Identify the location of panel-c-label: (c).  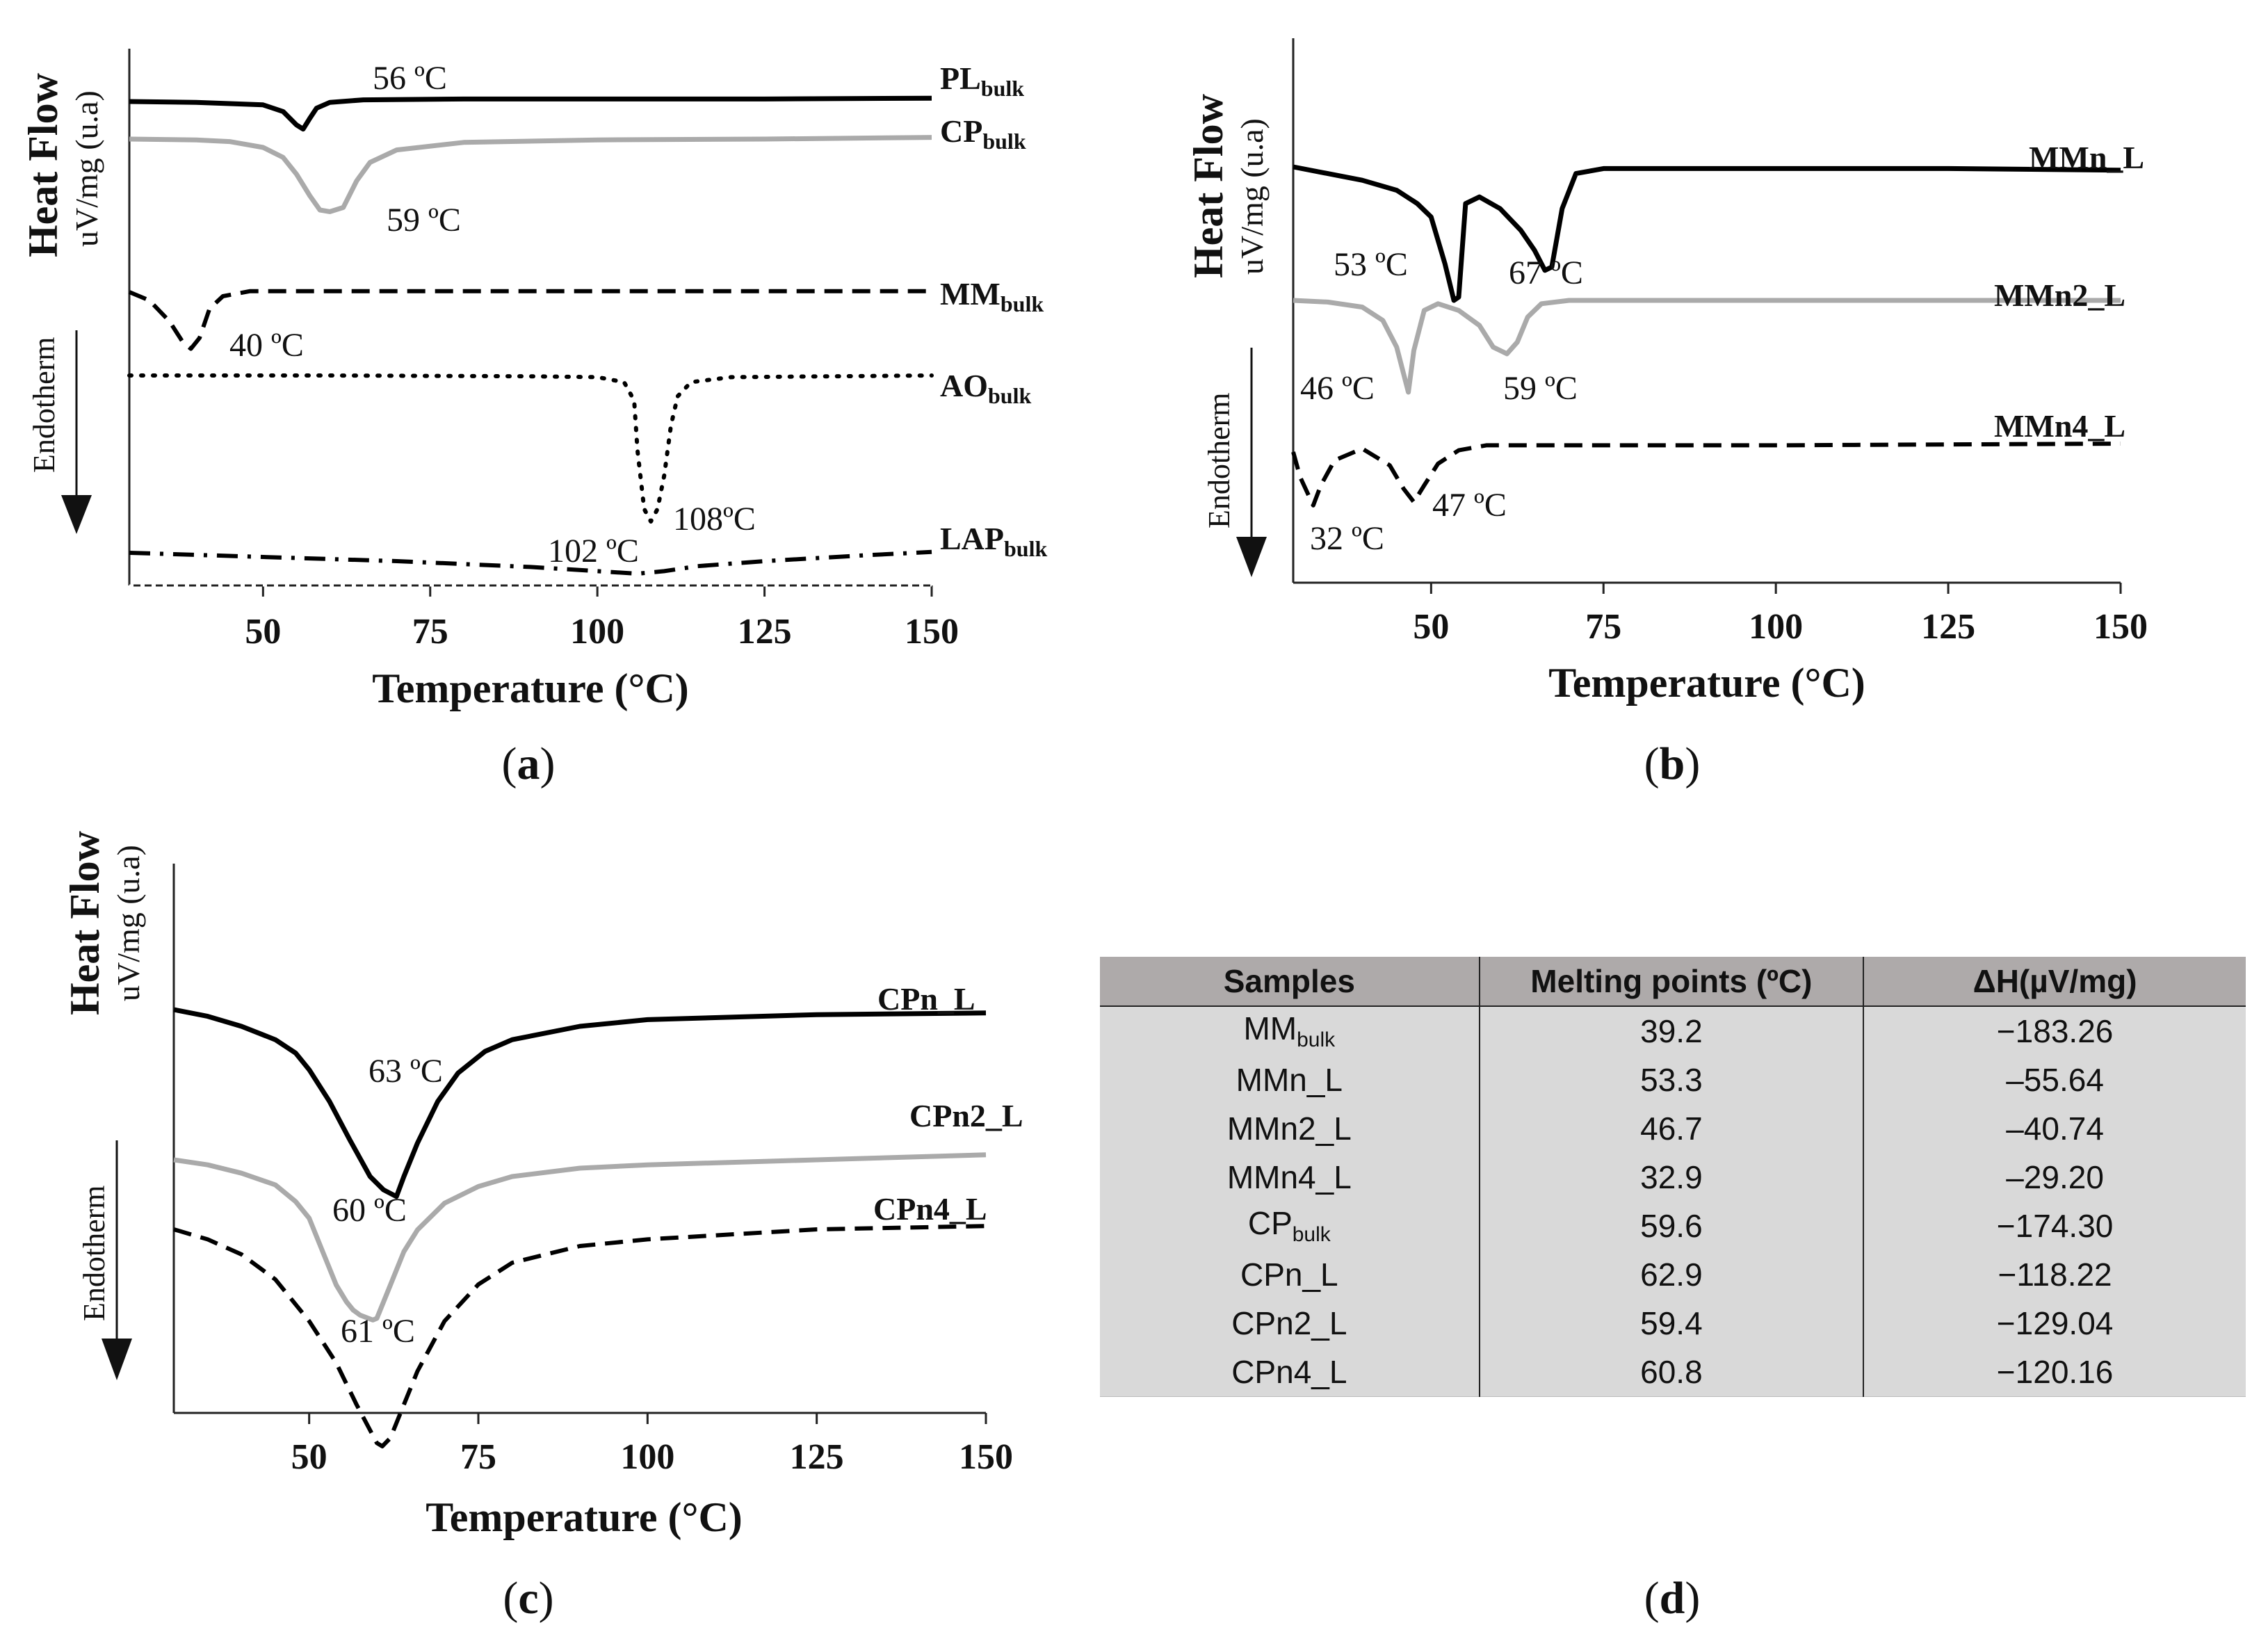
(528, 1598).